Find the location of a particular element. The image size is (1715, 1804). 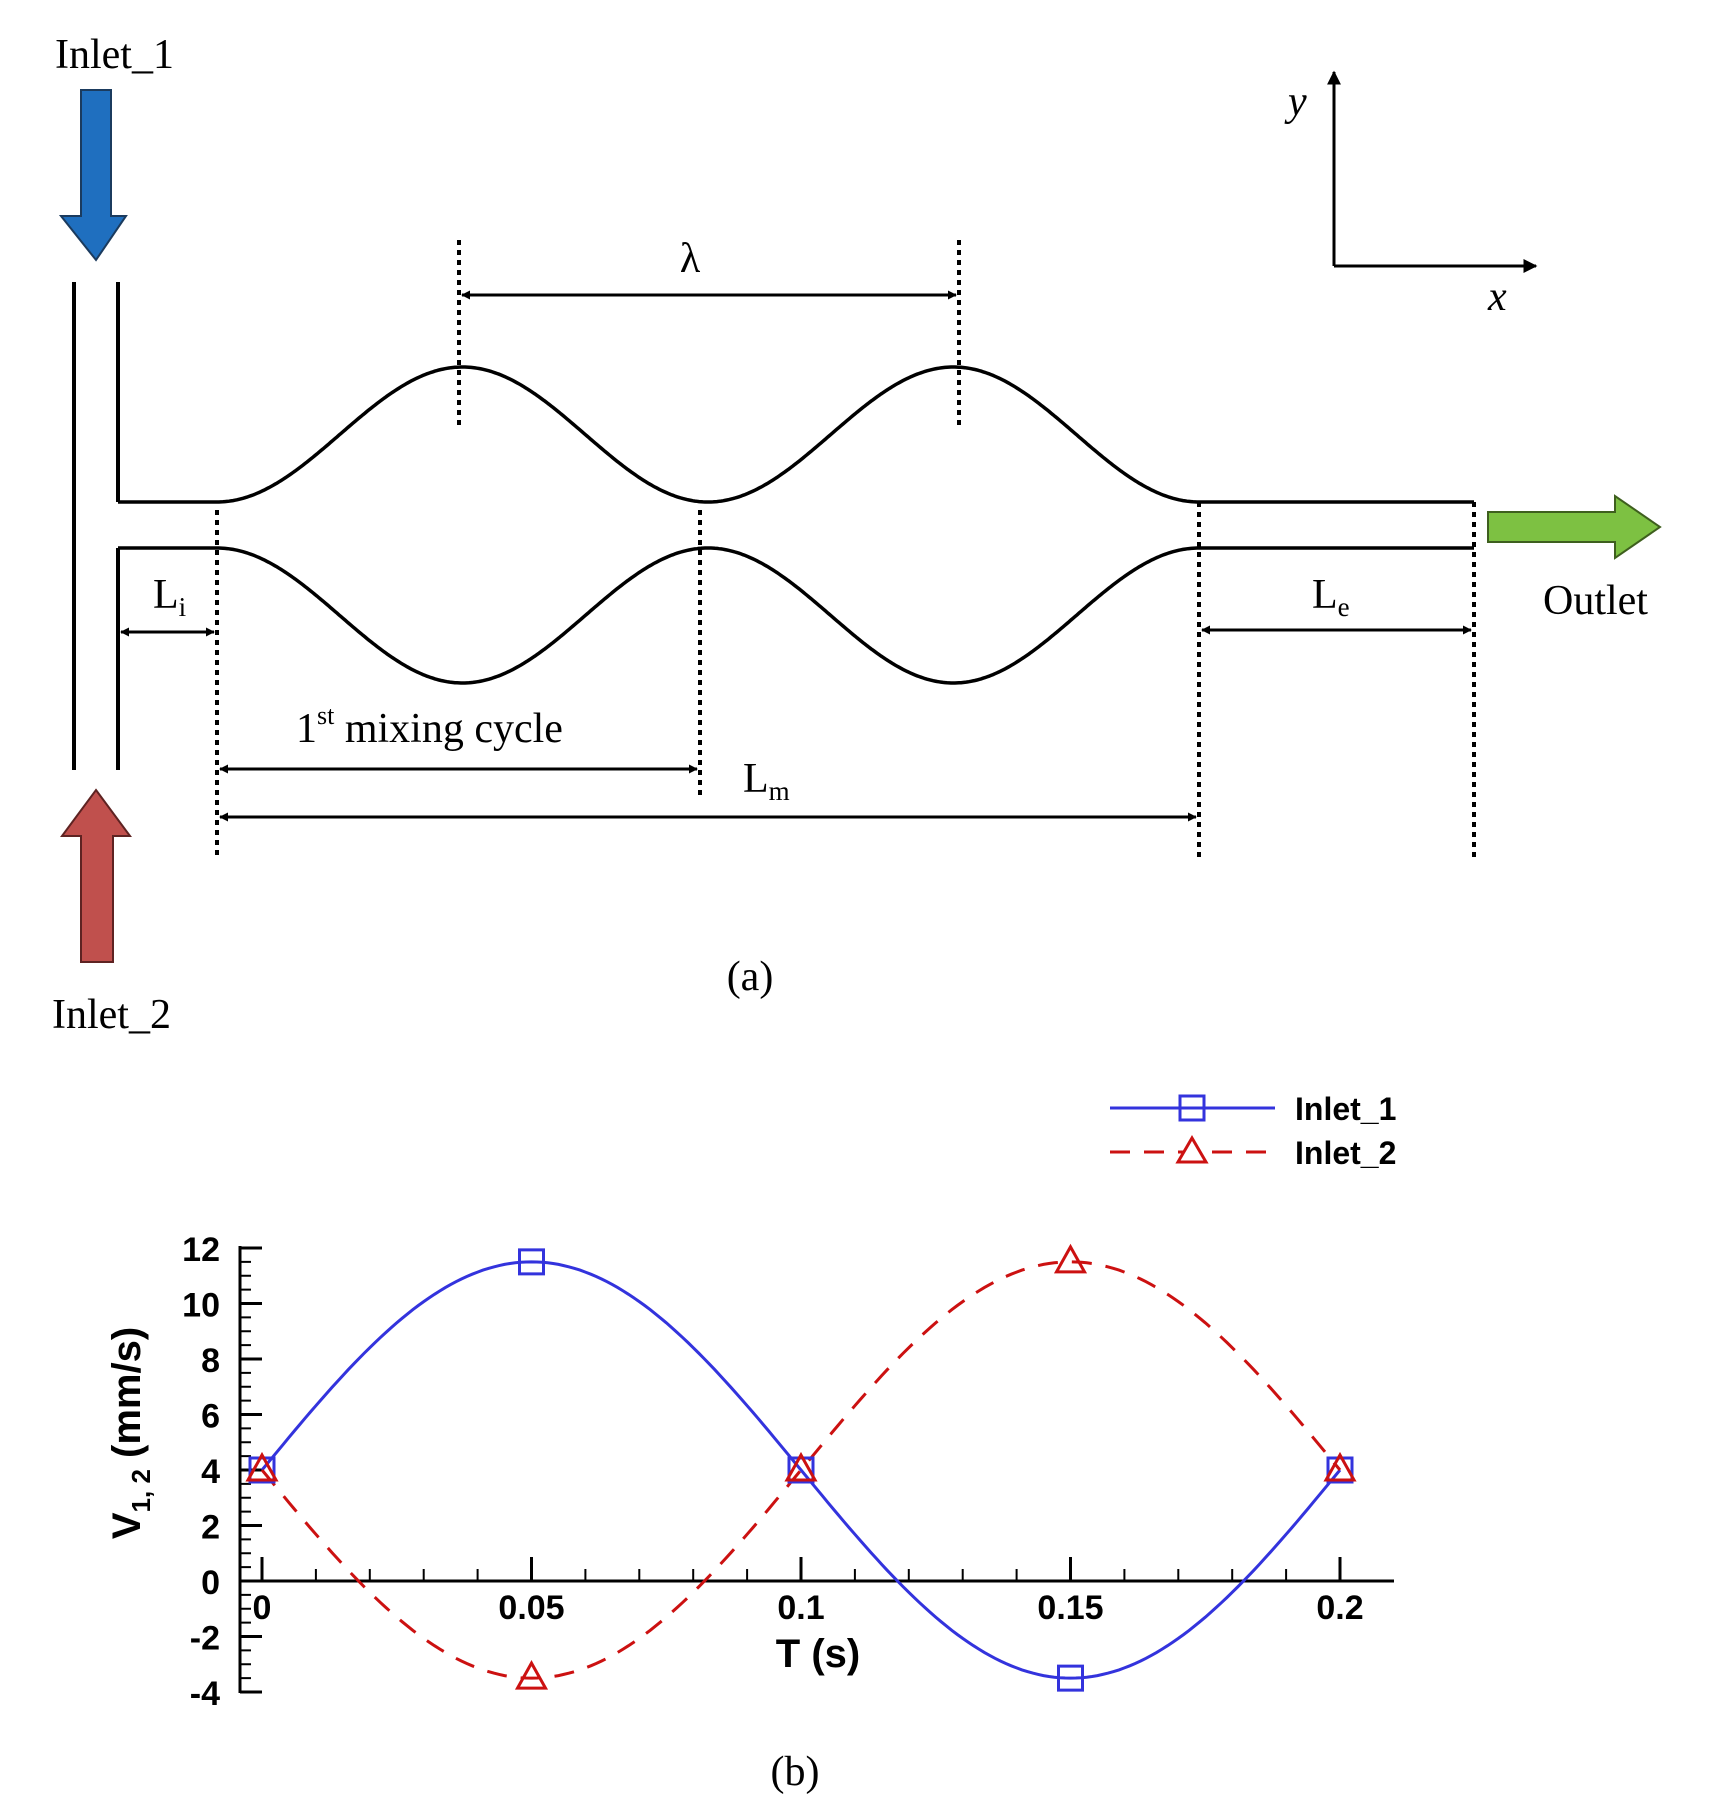

y-tick-label: 12 is located at coordinates (201, 1250).